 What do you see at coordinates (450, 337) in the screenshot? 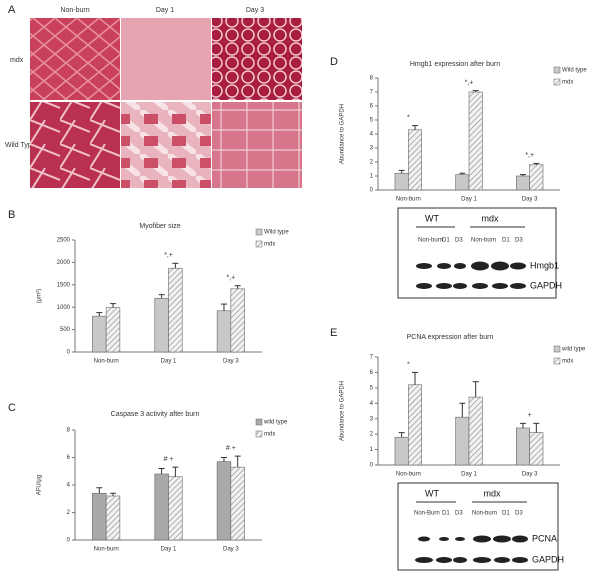
I see `chart-title: PCNA expression after burn` at bounding box center [450, 337].